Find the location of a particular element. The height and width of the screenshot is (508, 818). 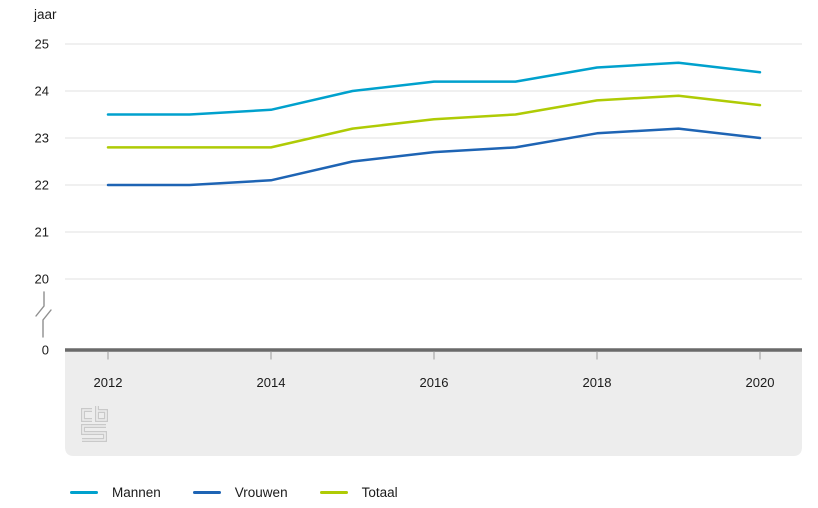

series-line-mannen is located at coordinates (434, 88).